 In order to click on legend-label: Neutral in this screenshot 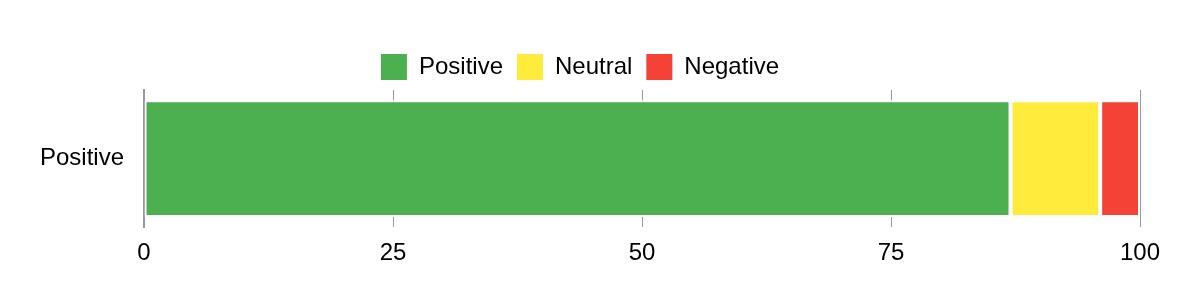, I will do `click(593, 65)`.